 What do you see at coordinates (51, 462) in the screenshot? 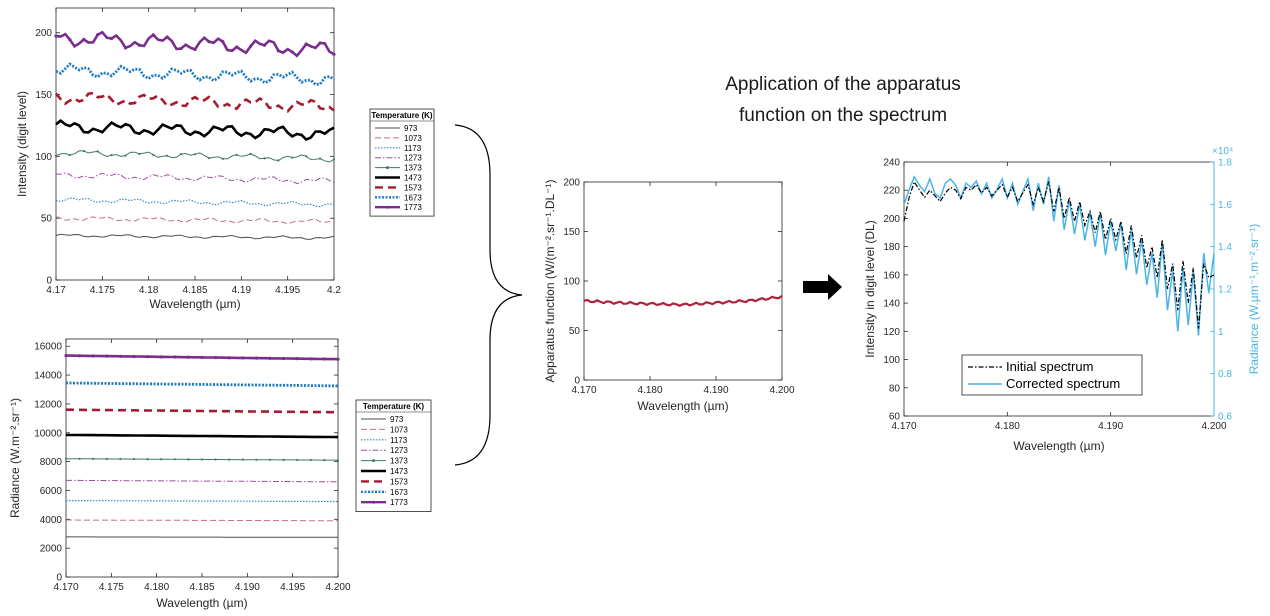
I see `y-tick-label: 8000` at bounding box center [51, 462].